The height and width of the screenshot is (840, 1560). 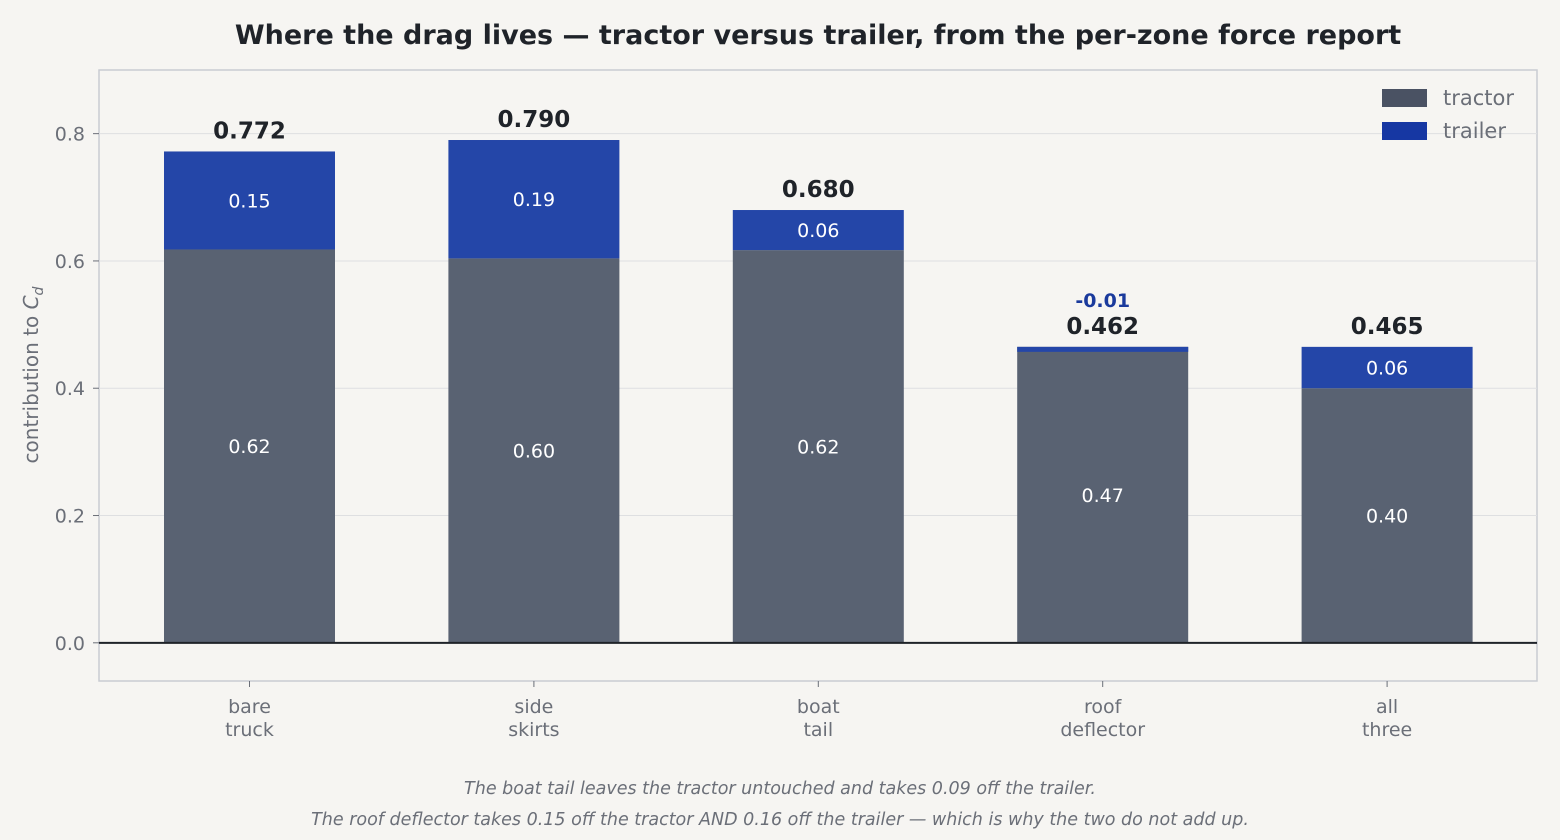 I want to click on bar-label-tractor-3: 0.47, so click(x=1103, y=496).